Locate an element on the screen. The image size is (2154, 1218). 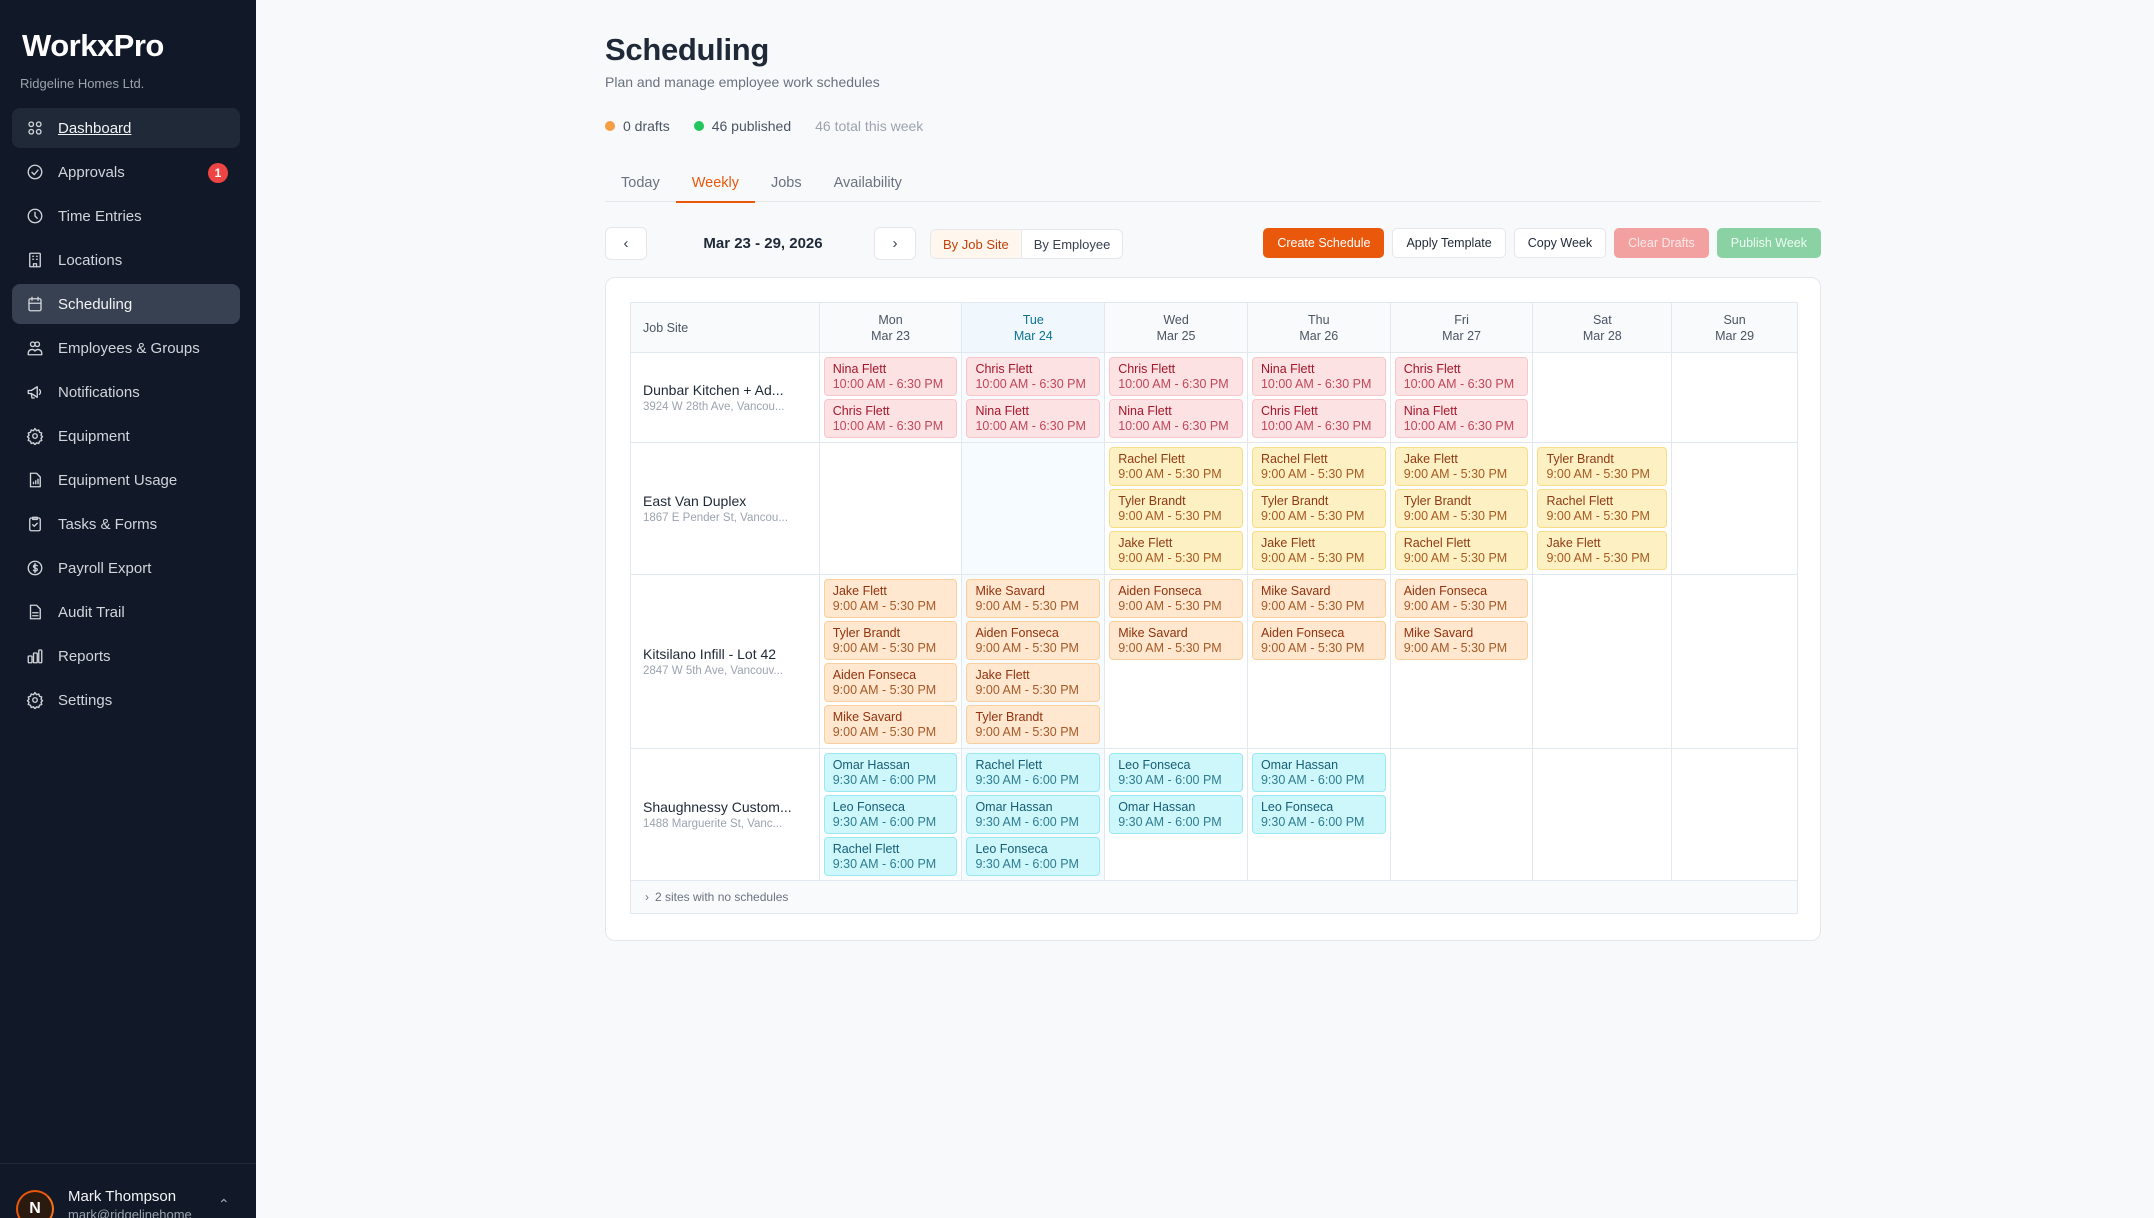
tab-weekly: Weekly is located at coordinates (715, 183).